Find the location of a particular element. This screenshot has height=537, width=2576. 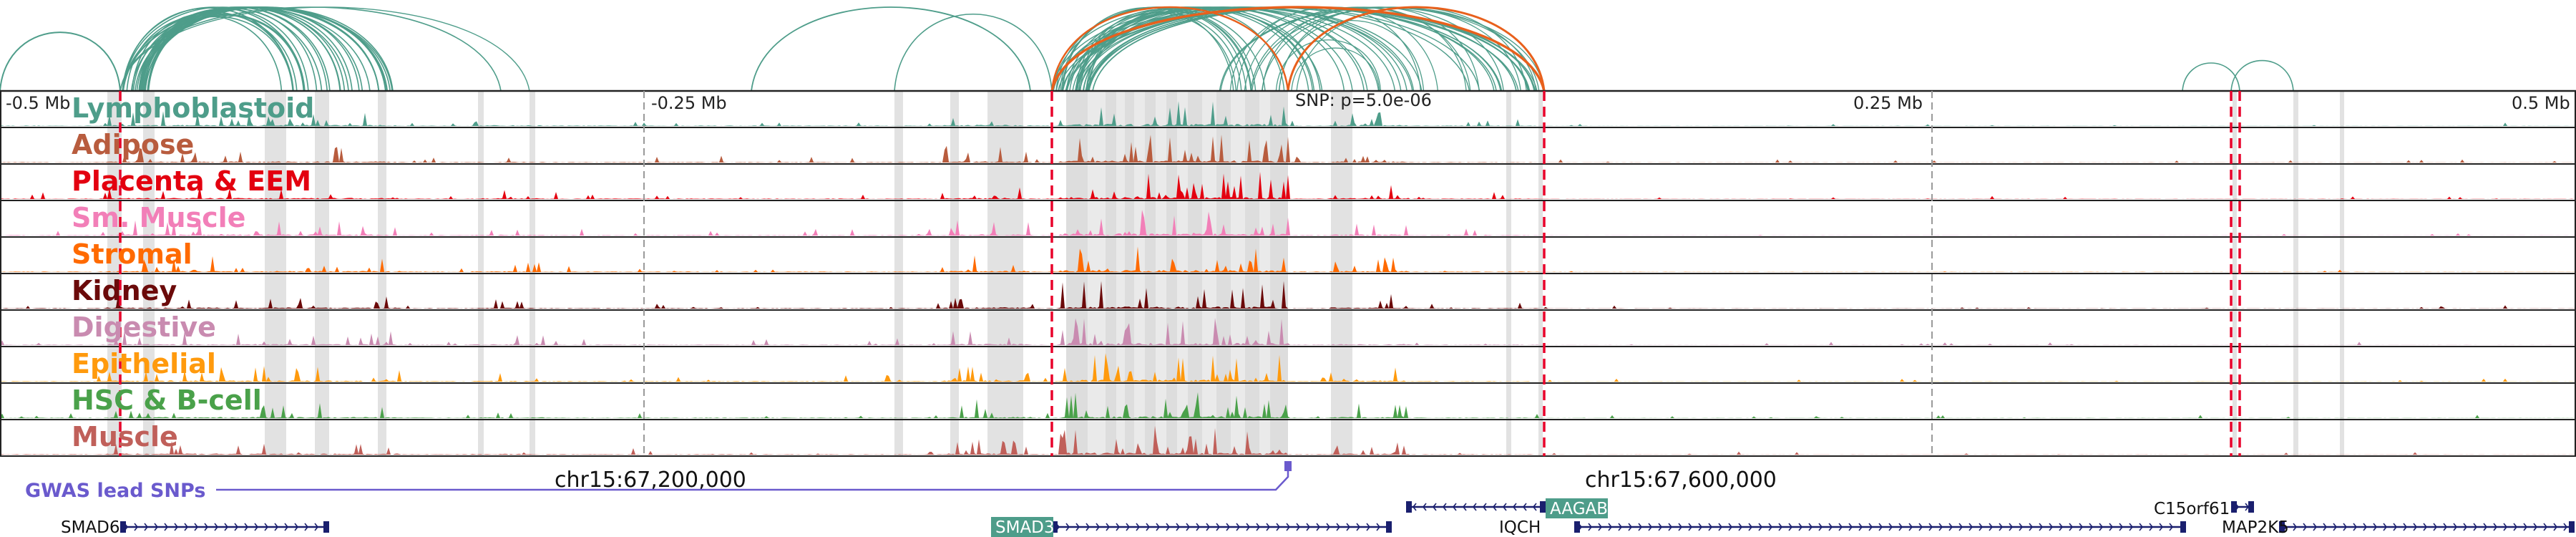

scale-label-minus-0-5: -0.5 Mb is located at coordinates (38, 103).